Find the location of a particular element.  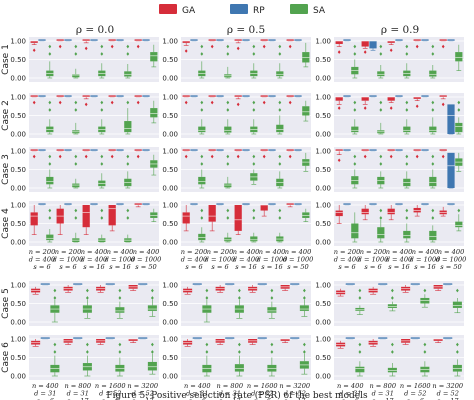

x-tick-label: d = 400 is located at coordinates (94, 260).